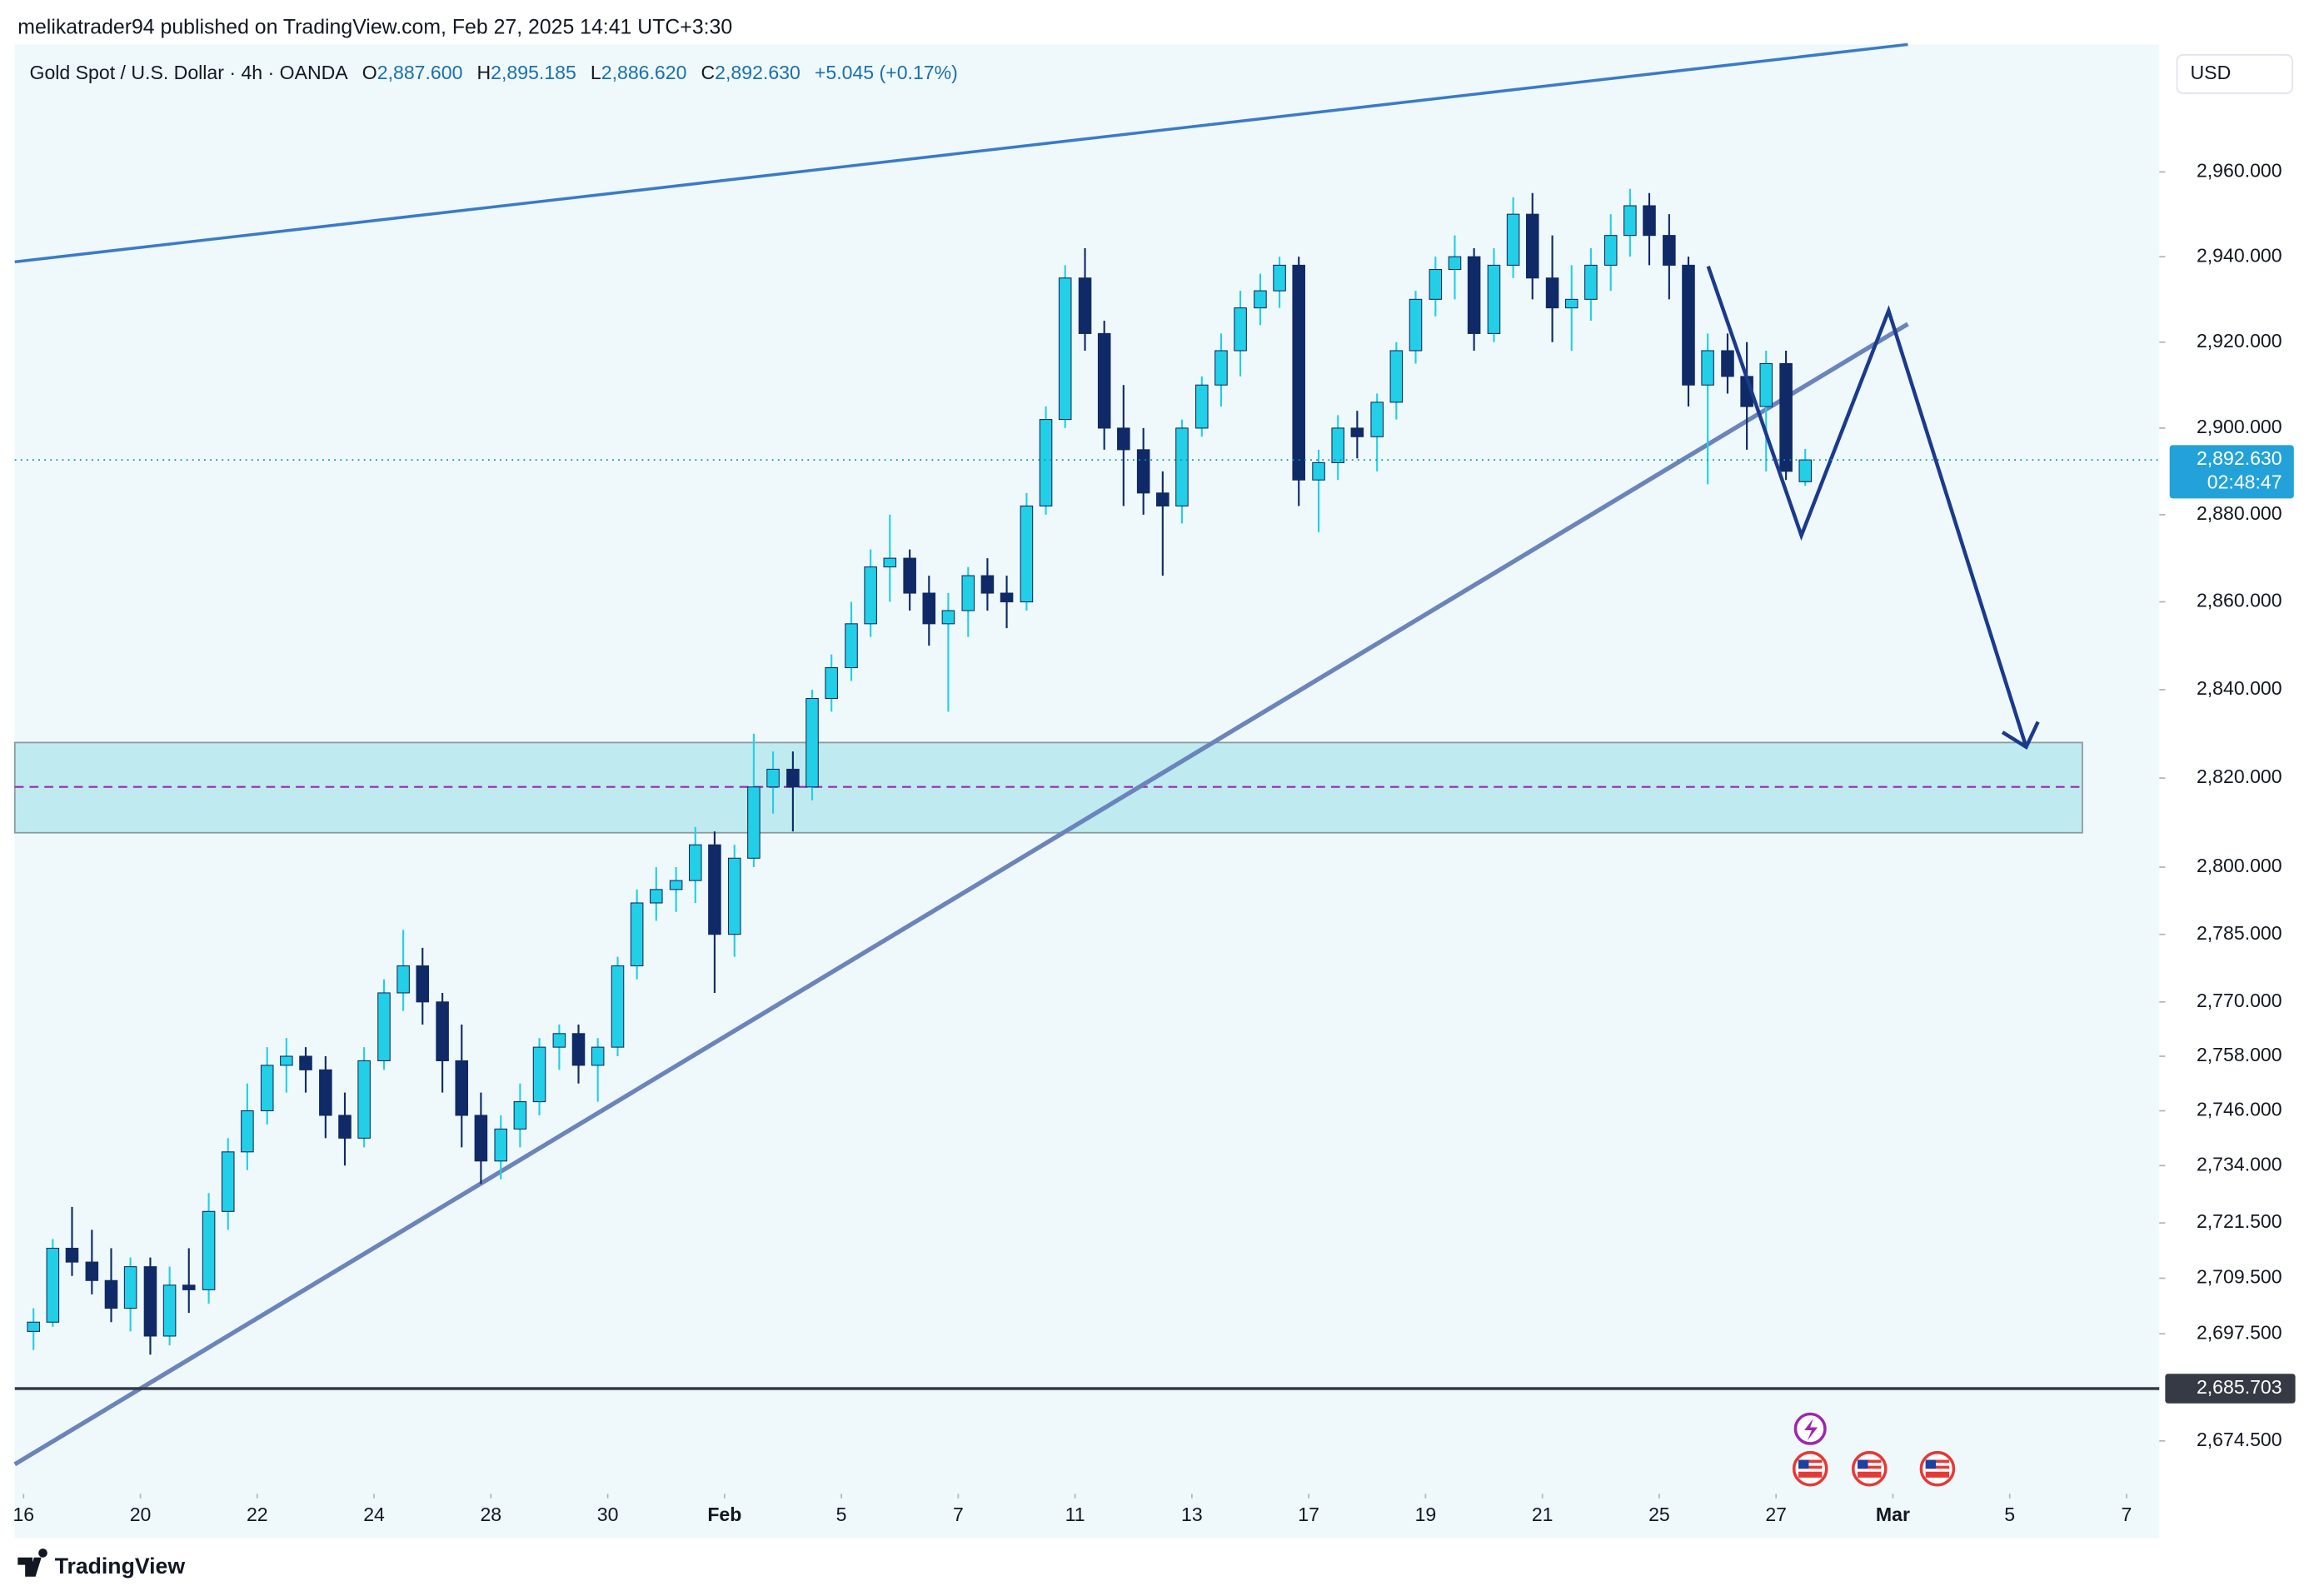  I want to click on last-price-box, so click(2231, 472).